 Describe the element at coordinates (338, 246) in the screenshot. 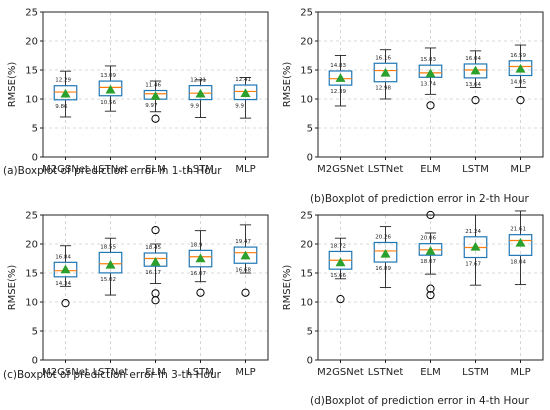

I see `q3-value-label: 18.72` at that location.